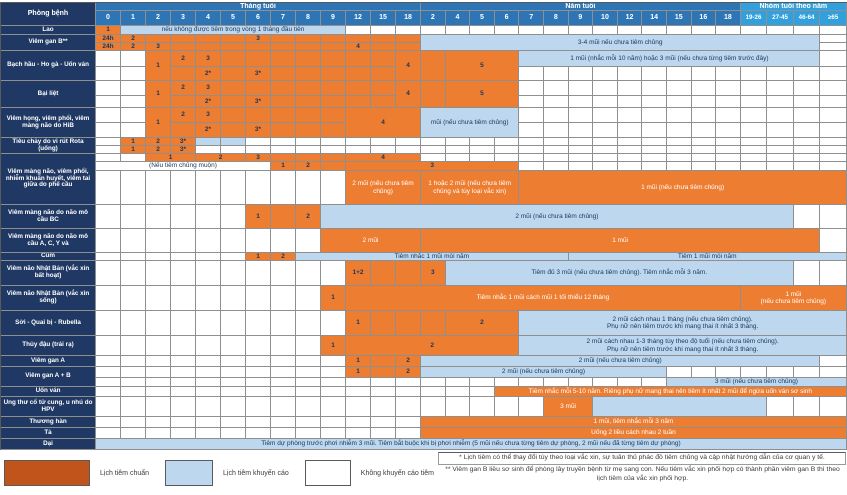 The height and width of the screenshot is (495, 847). What do you see at coordinates (258, 7) in the screenshot?
I see `age-banner-header: Tháng tuổi` at bounding box center [258, 7].